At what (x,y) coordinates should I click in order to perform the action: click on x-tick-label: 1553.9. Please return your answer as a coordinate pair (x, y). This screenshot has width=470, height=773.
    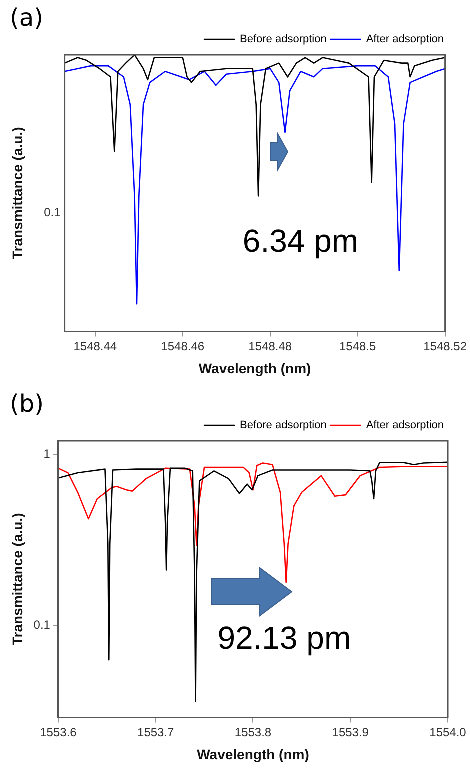
    Looking at the image, I should click on (351, 732).